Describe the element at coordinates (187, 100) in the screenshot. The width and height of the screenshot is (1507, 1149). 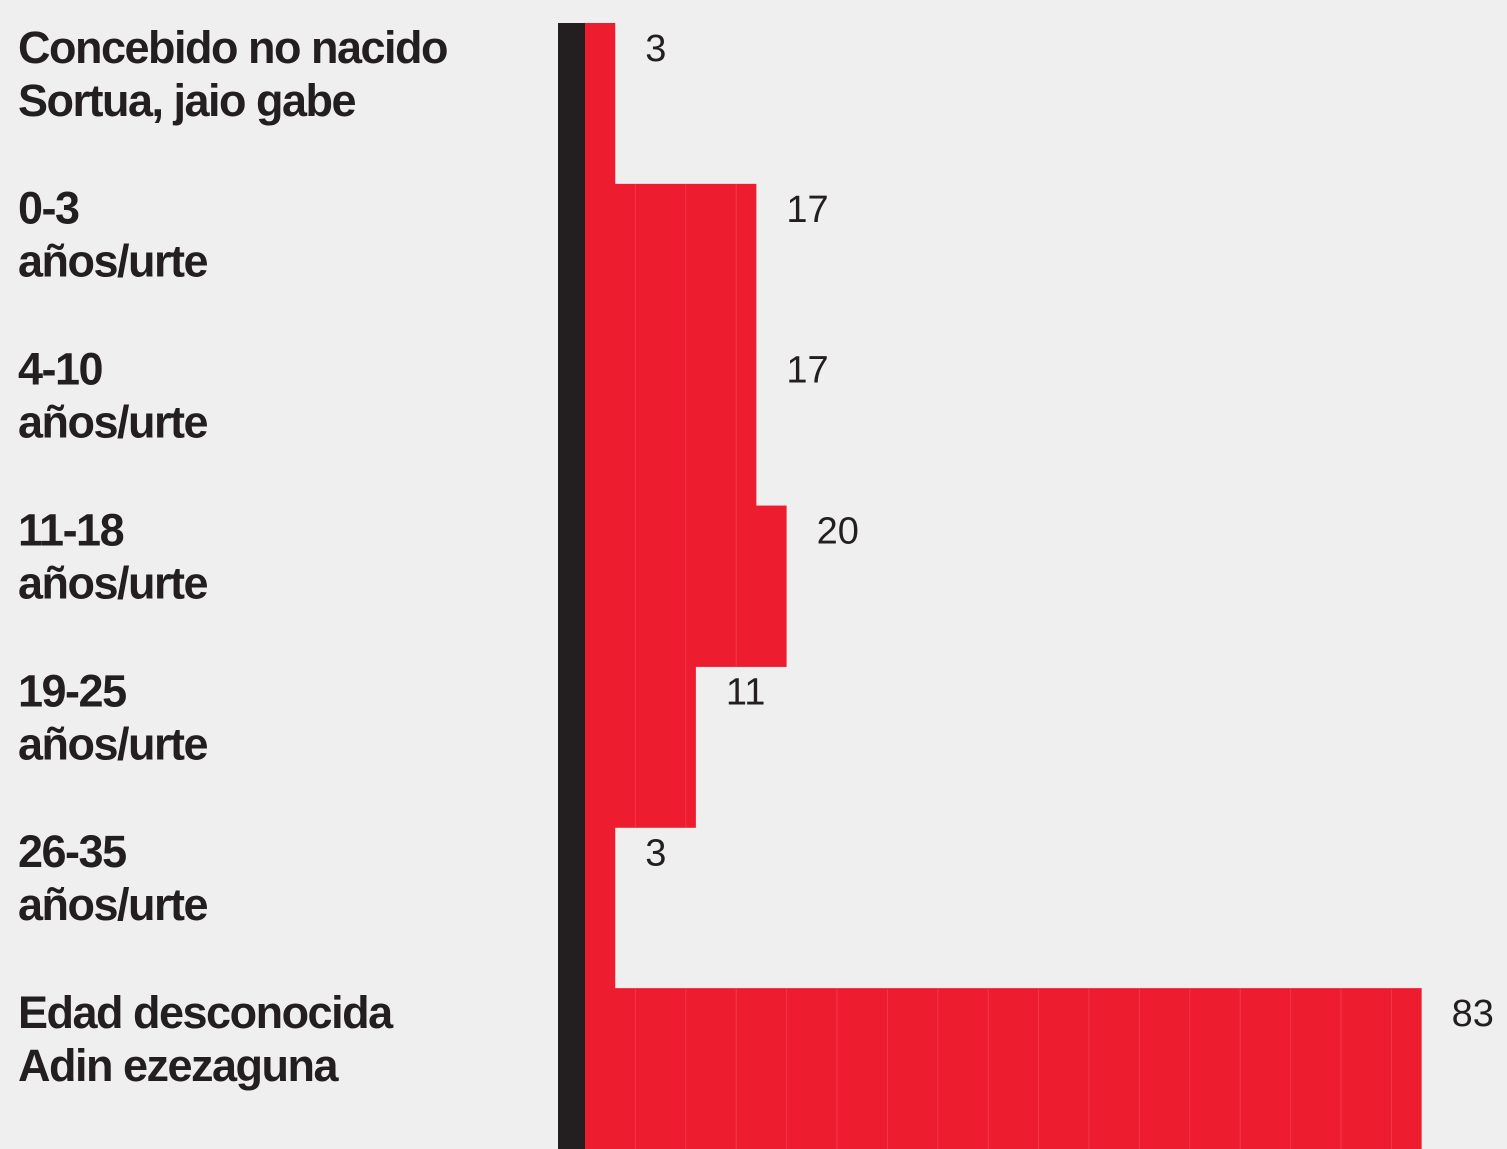
I see `category-label: Sortua, jaio gabe` at that location.